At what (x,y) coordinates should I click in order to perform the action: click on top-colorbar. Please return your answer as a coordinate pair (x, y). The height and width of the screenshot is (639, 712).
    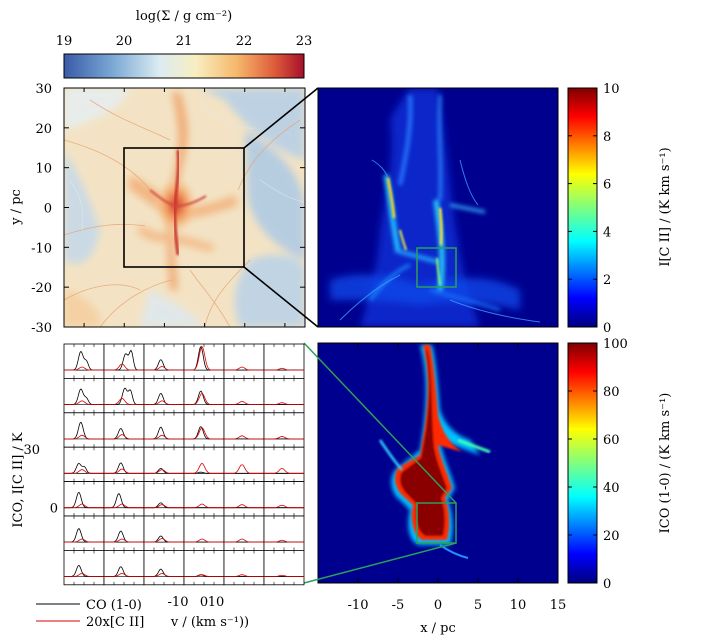
    Looking at the image, I should click on (184, 66).